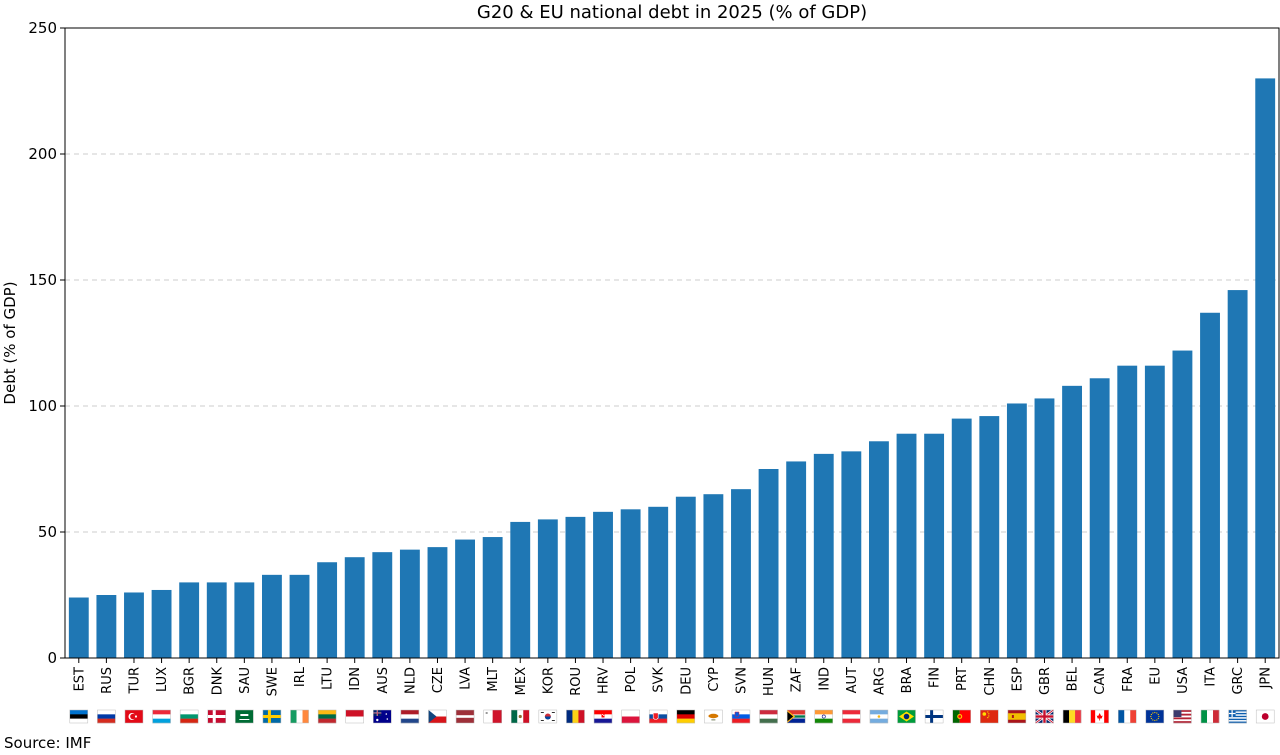 The width and height of the screenshot is (1280, 755). What do you see at coordinates (79, 679) in the screenshot?
I see `x-tick-label: EST` at bounding box center [79, 679].